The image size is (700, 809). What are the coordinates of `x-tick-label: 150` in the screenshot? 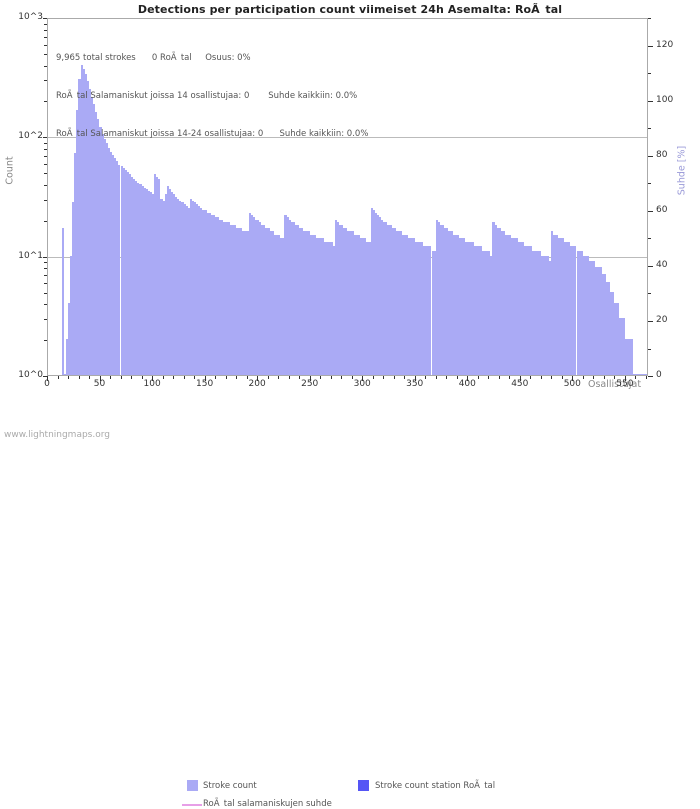 It's located at (205, 384).